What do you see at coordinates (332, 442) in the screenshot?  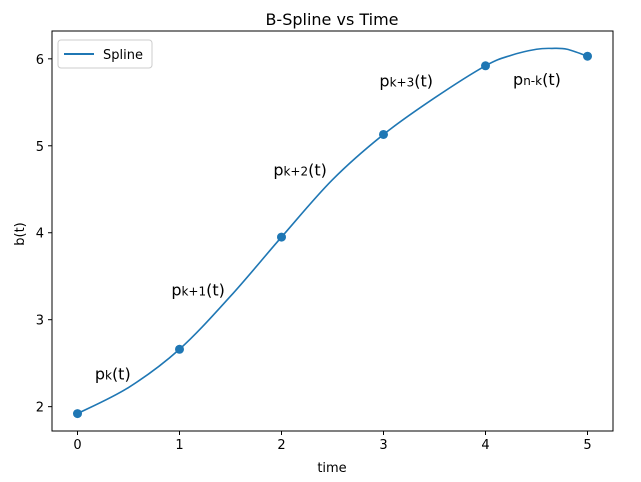 I see `x-axis-ticks: 0 1 2 3 4 5` at bounding box center [332, 442].